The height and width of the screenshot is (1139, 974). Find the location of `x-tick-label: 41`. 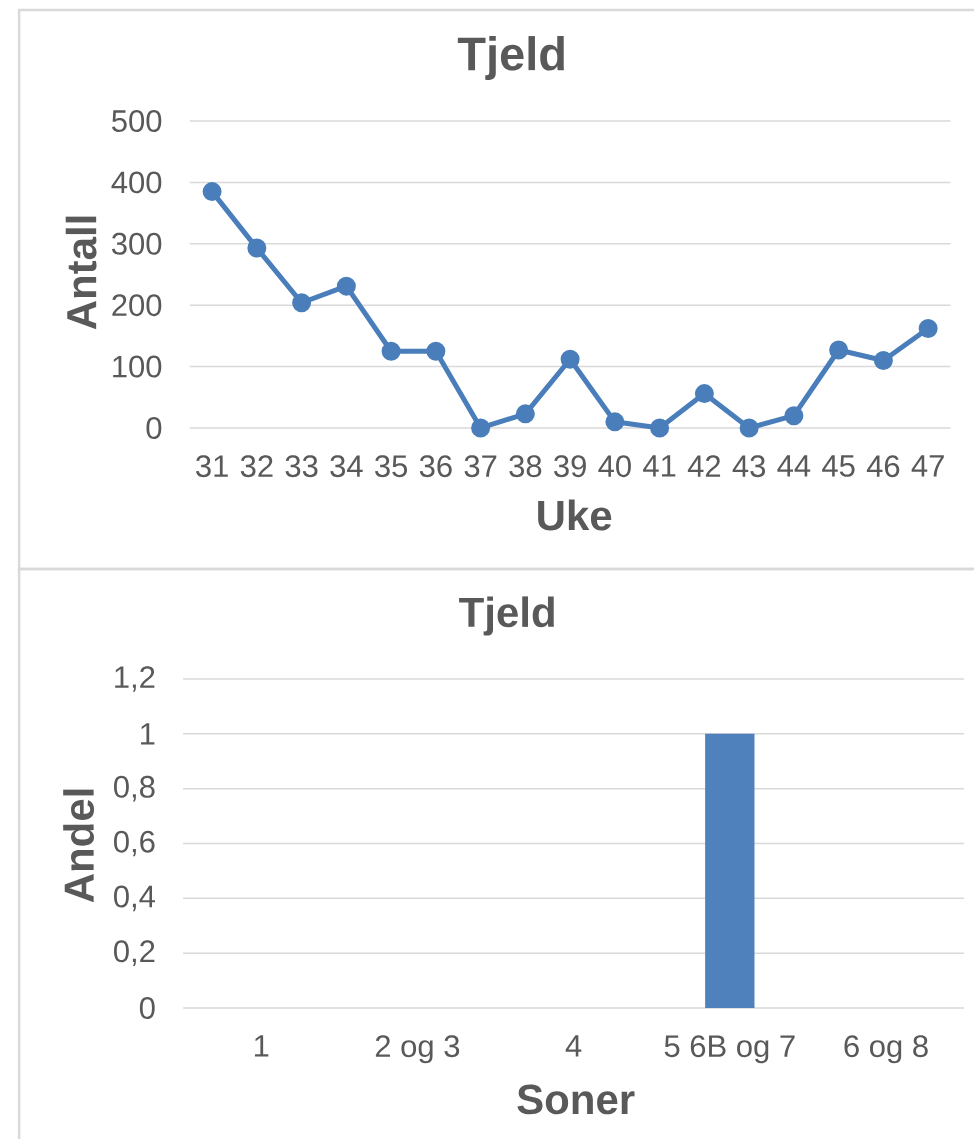

x-tick-label: 41 is located at coordinates (659, 466).